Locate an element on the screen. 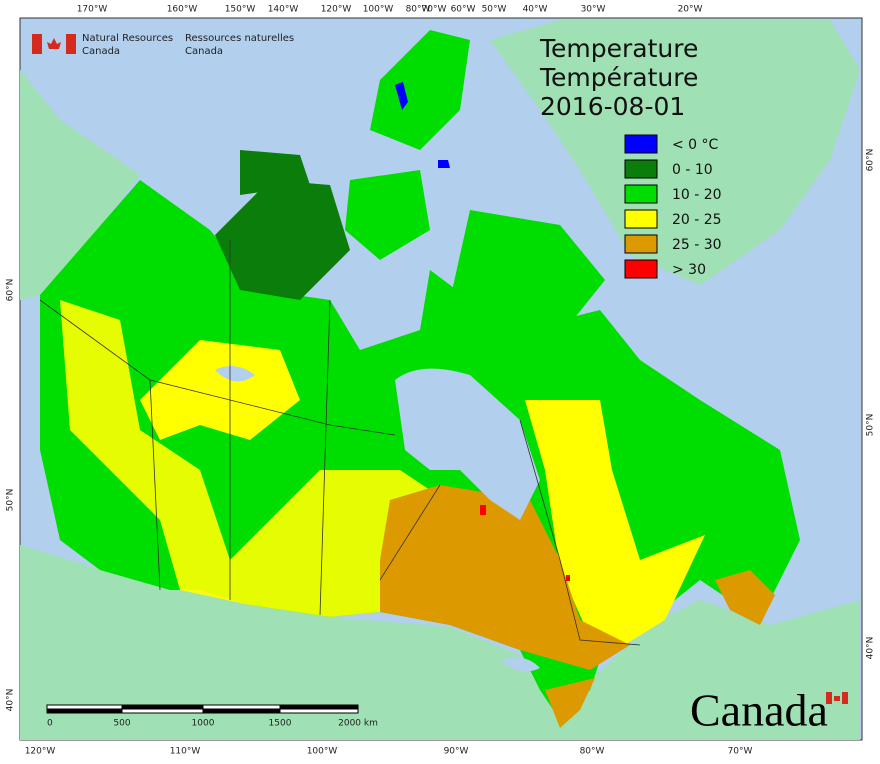  legend-label: > 30 is located at coordinates (689, 270).